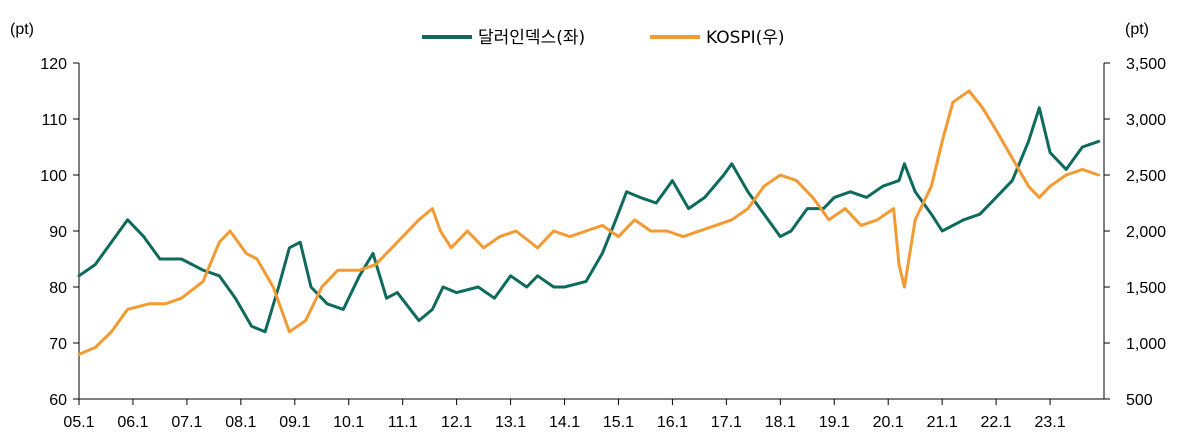  What do you see at coordinates (672, 422) in the screenshot?
I see `x-tick-label: 16.1` at bounding box center [672, 422].